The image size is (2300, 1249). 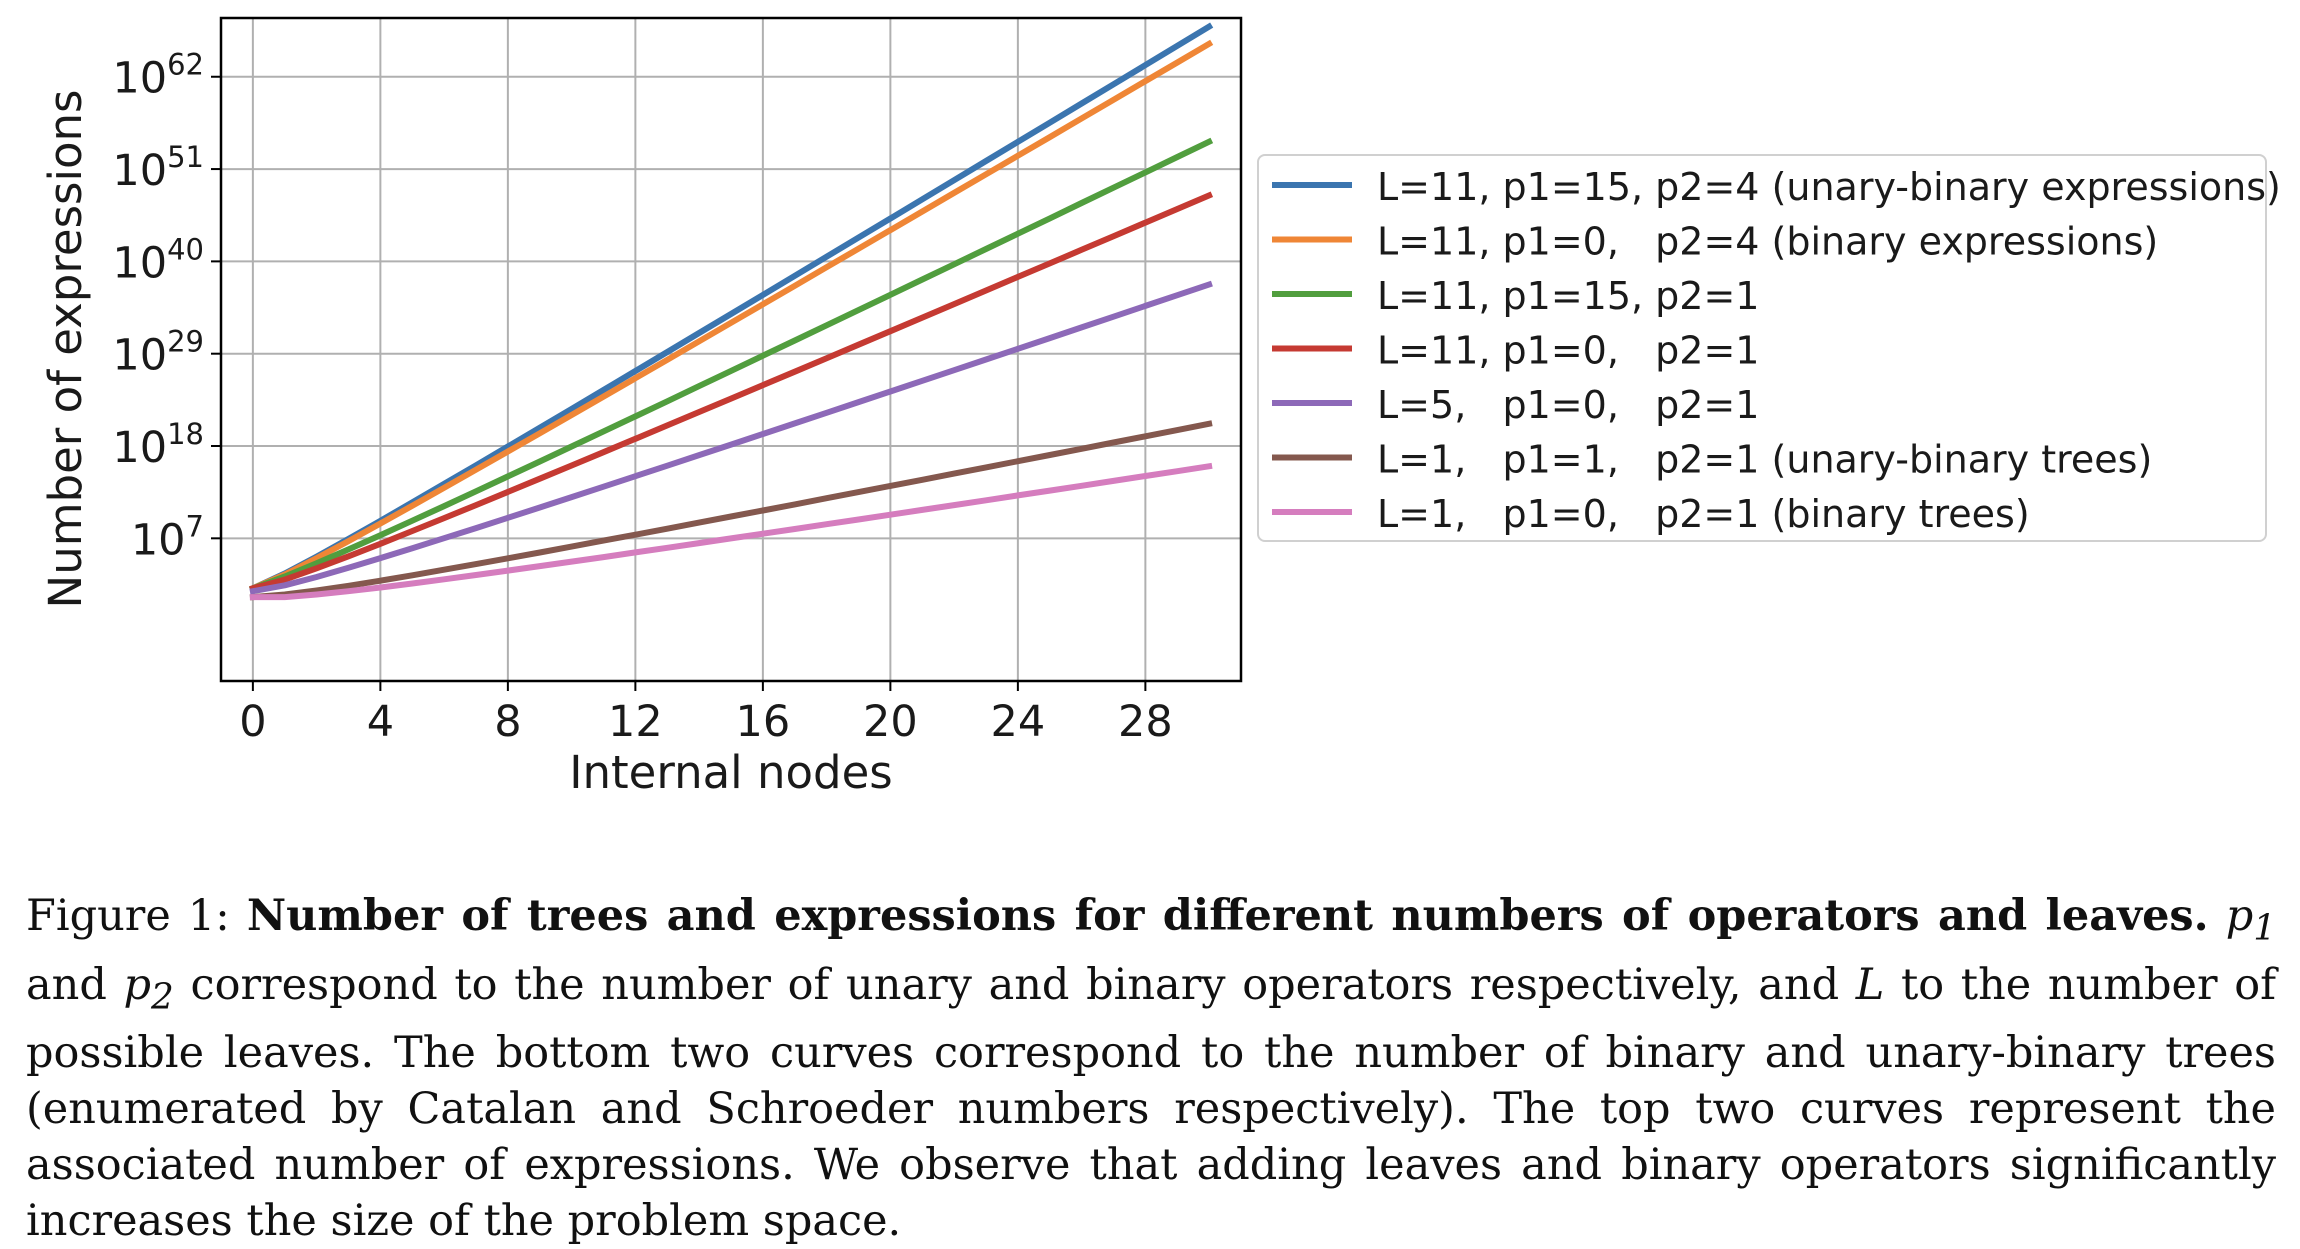 I want to click on y-axis-label: Number of expressions, so click(x=65, y=349).